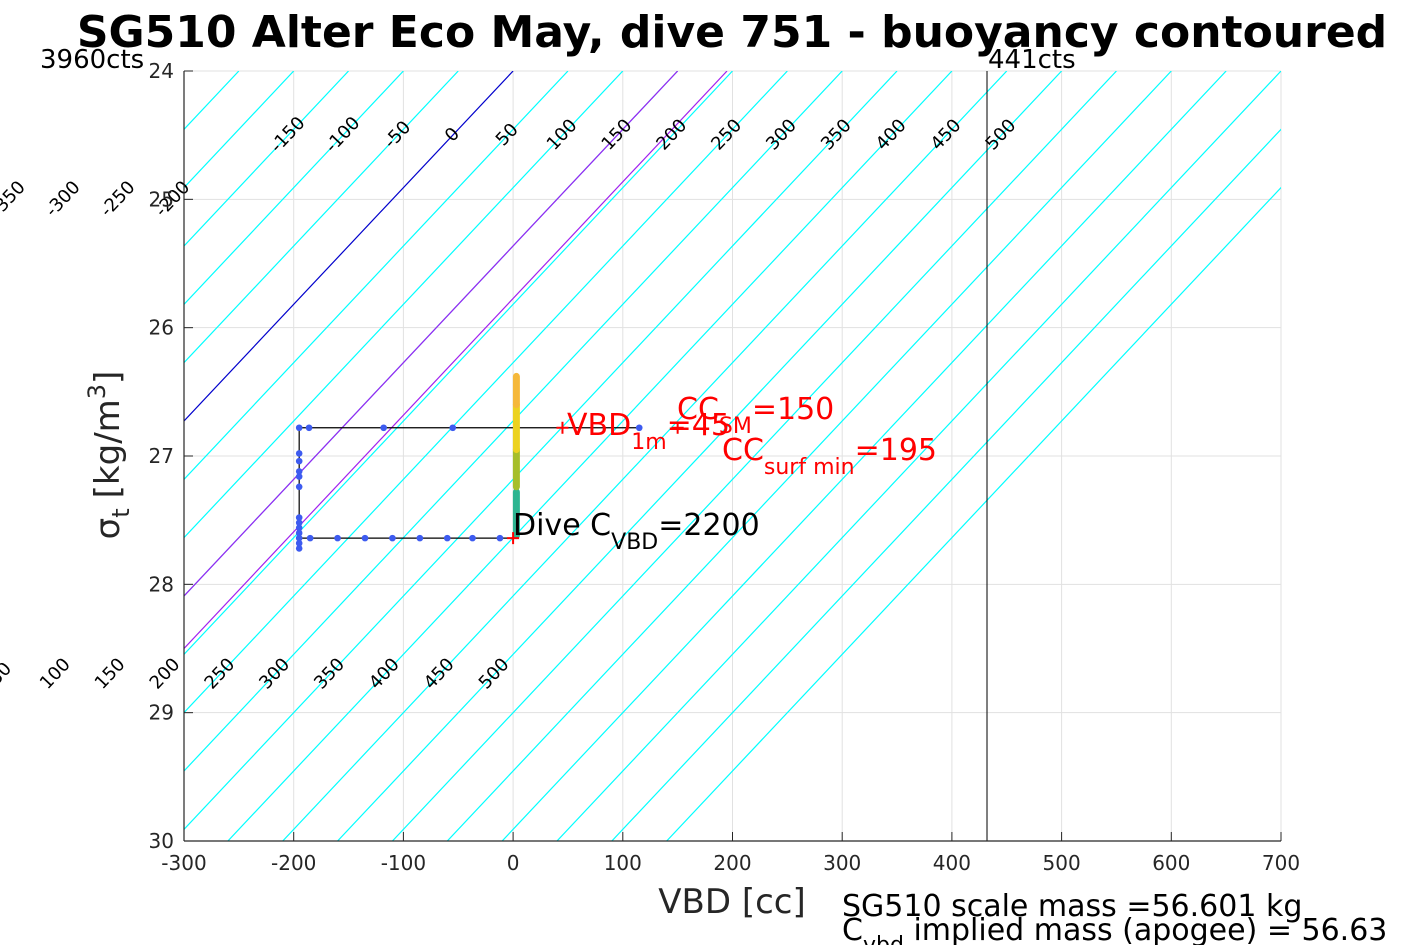  What do you see at coordinates (1171, 863) in the screenshot?
I see `x-tick-label: 600` at bounding box center [1171, 863].